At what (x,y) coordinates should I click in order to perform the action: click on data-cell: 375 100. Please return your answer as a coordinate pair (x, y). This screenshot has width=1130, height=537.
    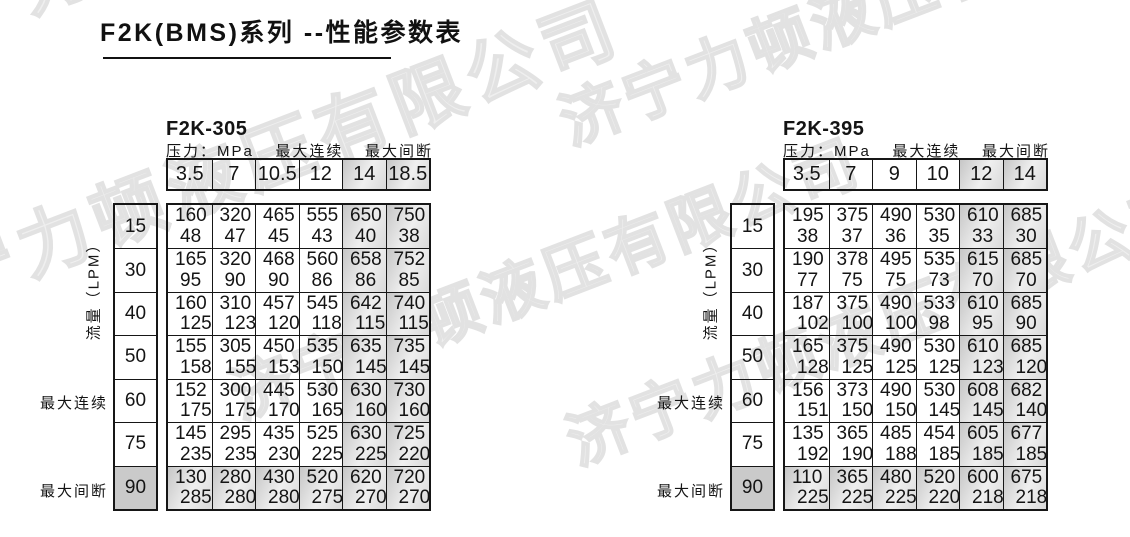
    Looking at the image, I should click on (850, 313).